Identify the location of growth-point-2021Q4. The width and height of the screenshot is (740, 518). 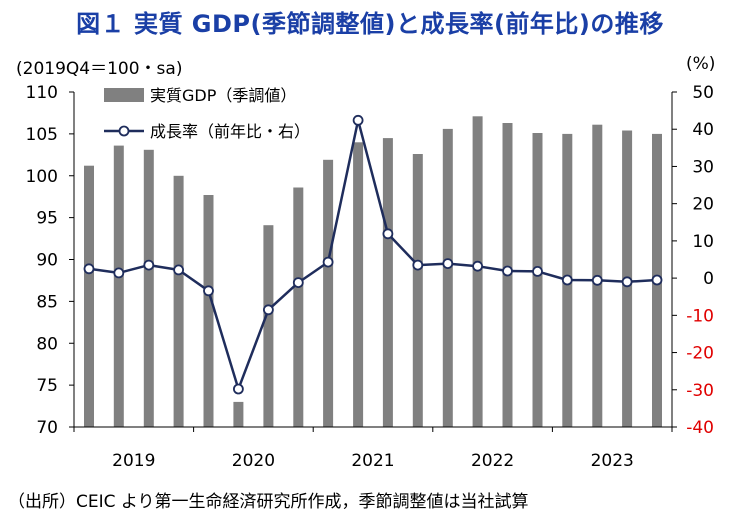
(418, 265).